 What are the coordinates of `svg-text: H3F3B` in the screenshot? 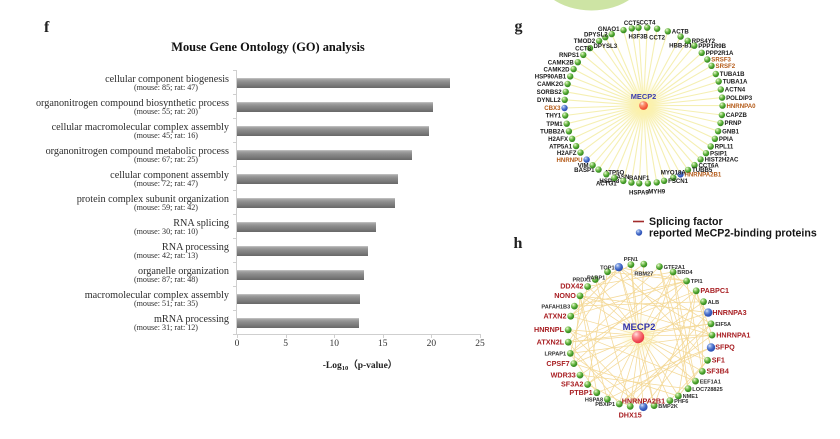 It's located at (639, 37).